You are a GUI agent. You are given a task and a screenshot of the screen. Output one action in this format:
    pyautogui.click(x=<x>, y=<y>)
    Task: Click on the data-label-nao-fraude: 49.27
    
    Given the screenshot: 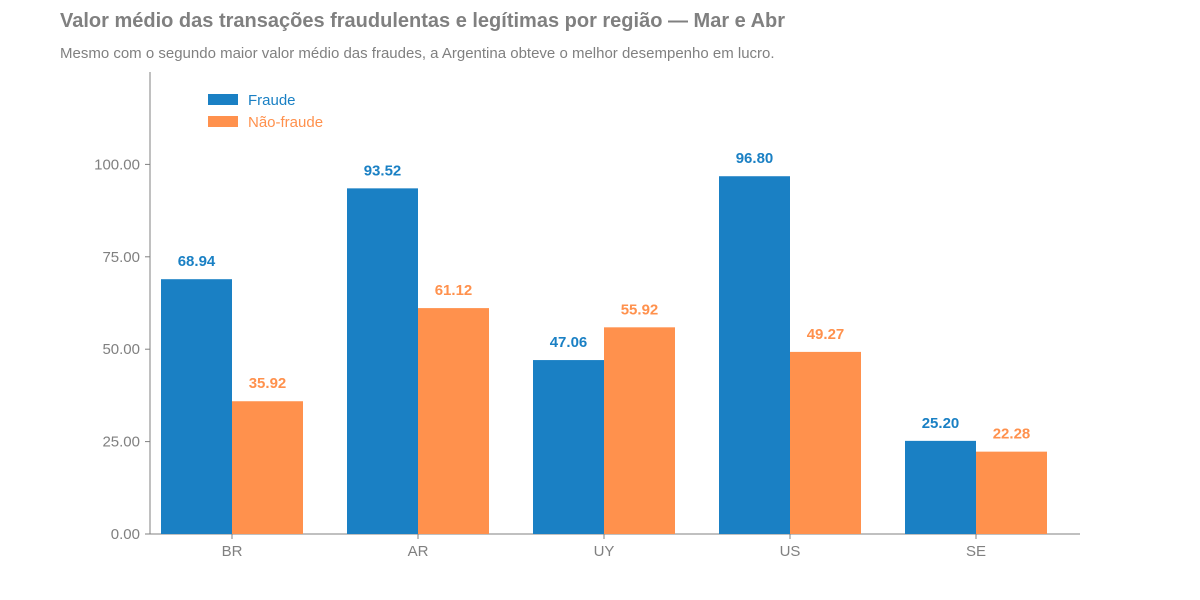 What is the action you would take?
    pyautogui.click(x=826, y=334)
    